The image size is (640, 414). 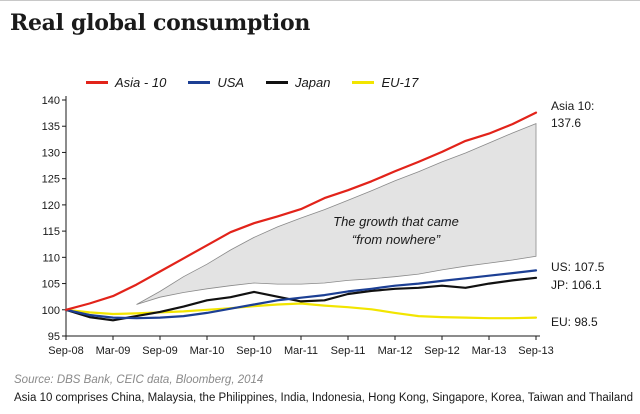 What do you see at coordinates (97, 82) in the screenshot?
I see `legend-swatch-asia` at bounding box center [97, 82].